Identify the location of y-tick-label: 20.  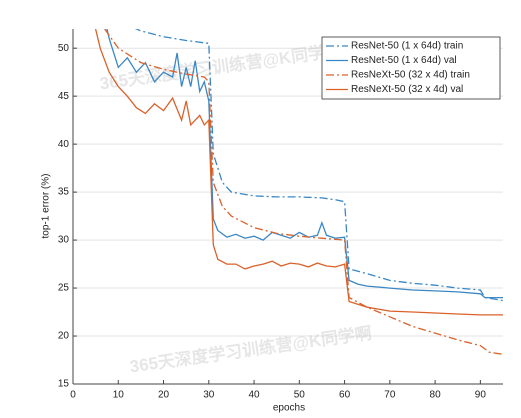
(64, 336).